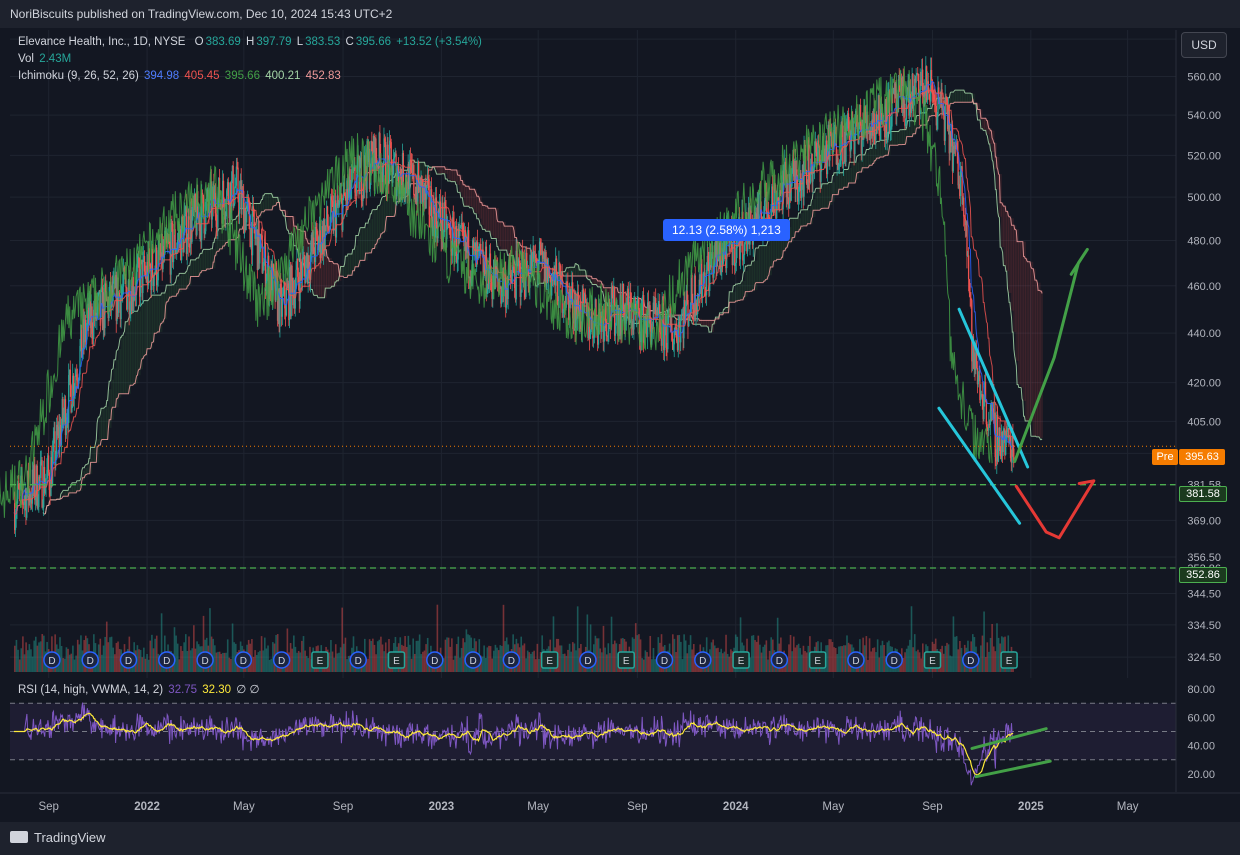 This screenshot has width=1240, height=855. What do you see at coordinates (78, 76) in the screenshot?
I see `ichimoku-label: Ichimoku (9, 26, 52, 26)` at bounding box center [78, 76].